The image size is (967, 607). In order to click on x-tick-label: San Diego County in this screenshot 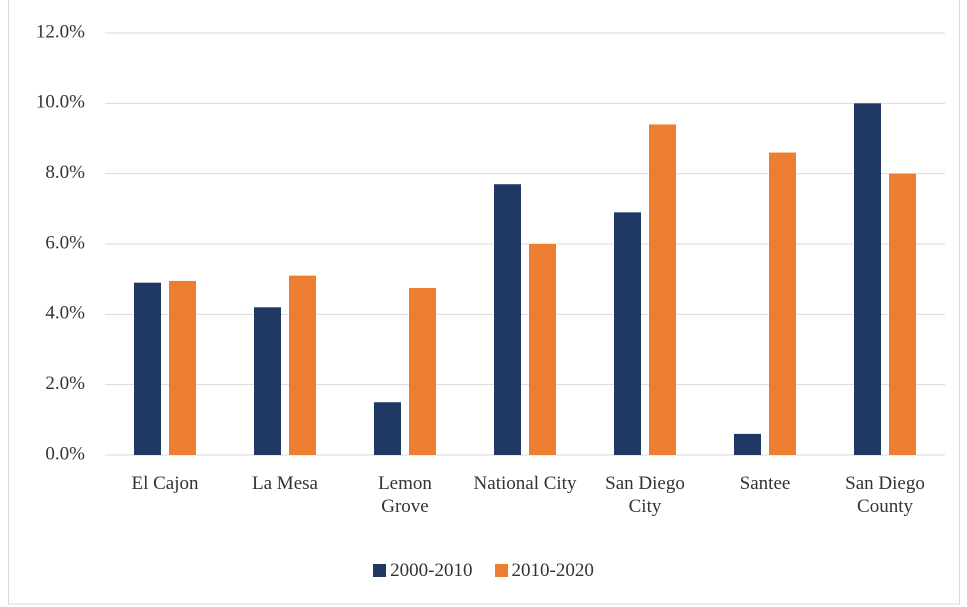, I will do `click(885, 495)`.